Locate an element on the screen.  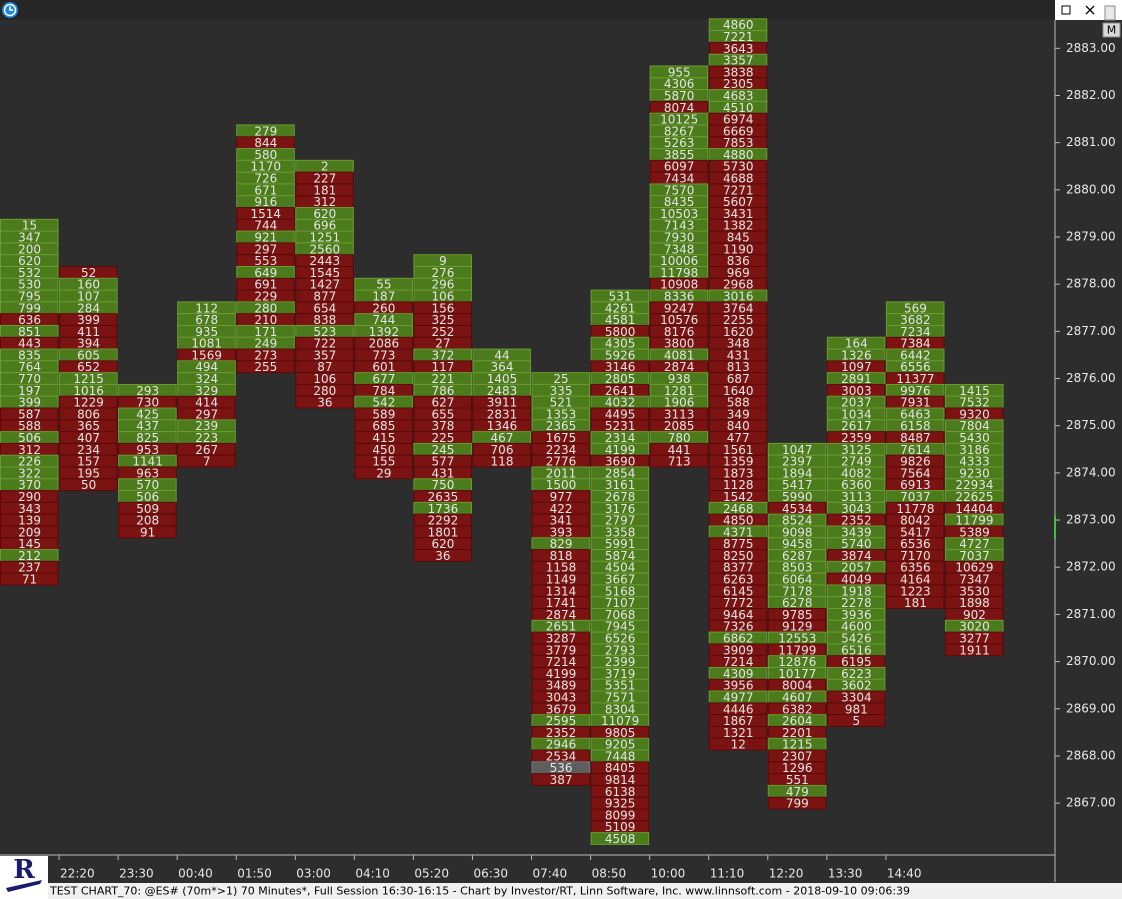
cell-value: 7 is located at coordinates (207, 462).